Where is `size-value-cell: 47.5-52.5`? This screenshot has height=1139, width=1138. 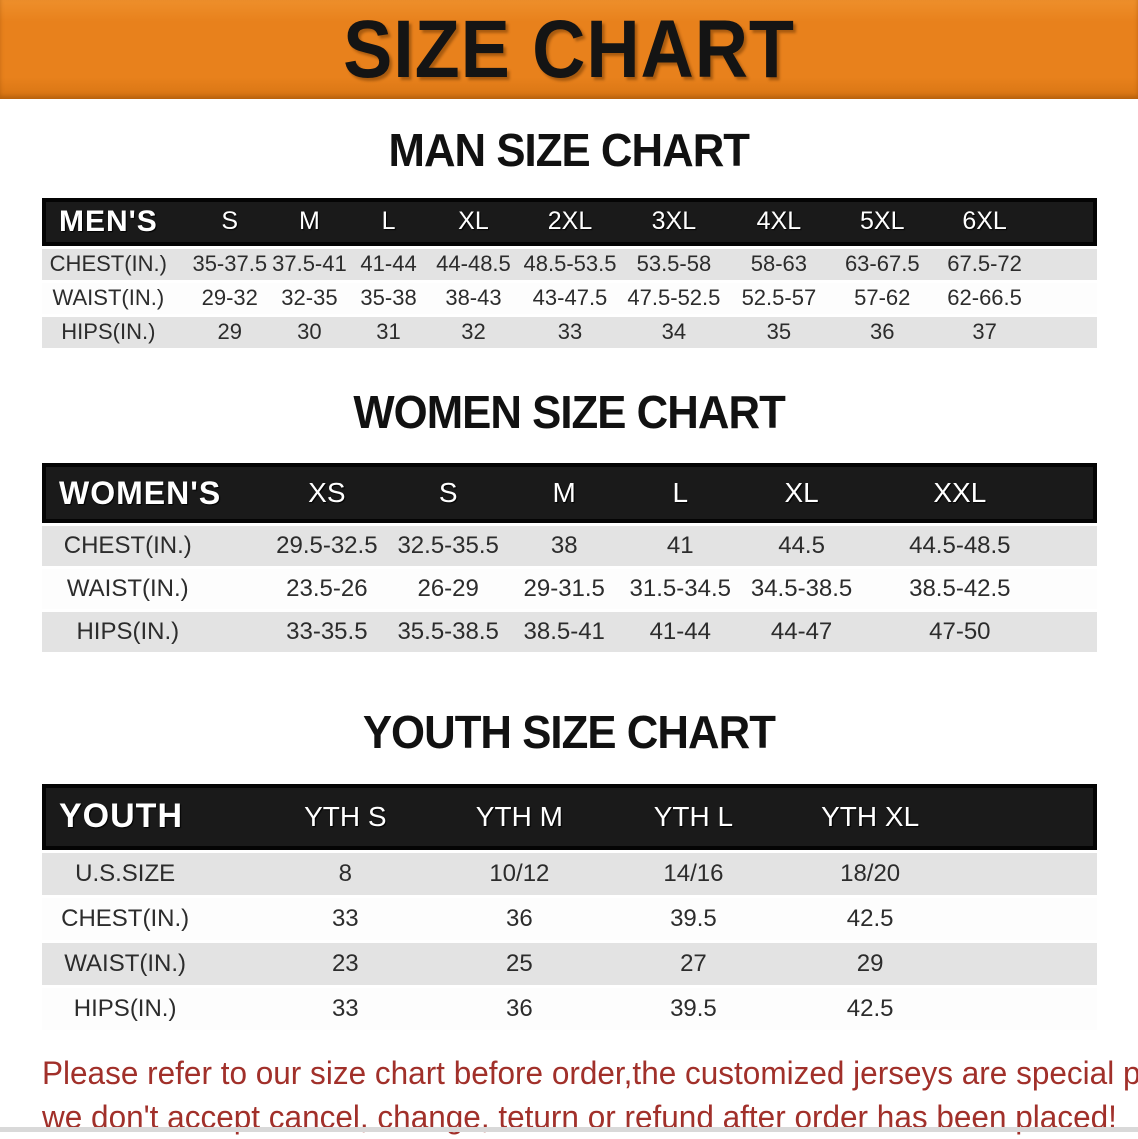 size-value-cell: 47.5-52.5 is located at coordinates (674, 299).